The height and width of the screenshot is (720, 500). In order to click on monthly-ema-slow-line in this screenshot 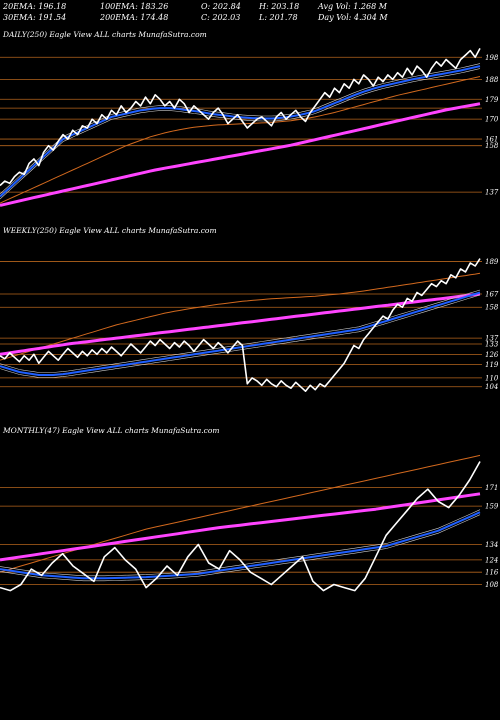, I will do `click(240, 527)`.